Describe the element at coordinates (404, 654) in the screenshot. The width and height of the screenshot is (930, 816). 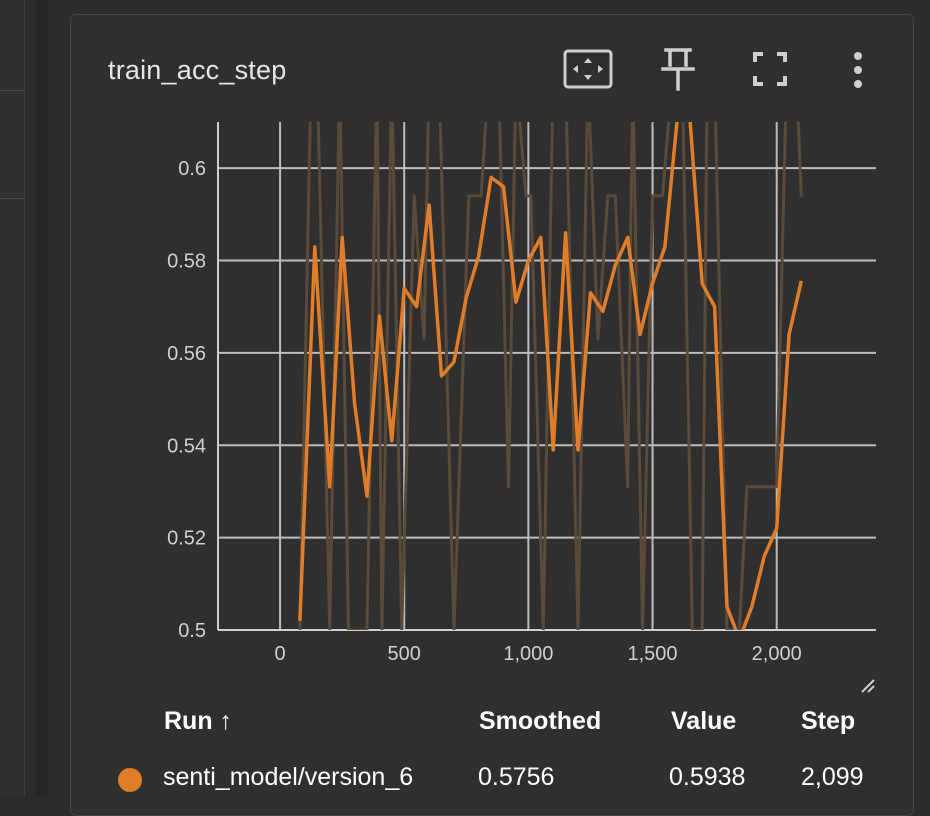
I see `x-tick-label: 500` at that location.